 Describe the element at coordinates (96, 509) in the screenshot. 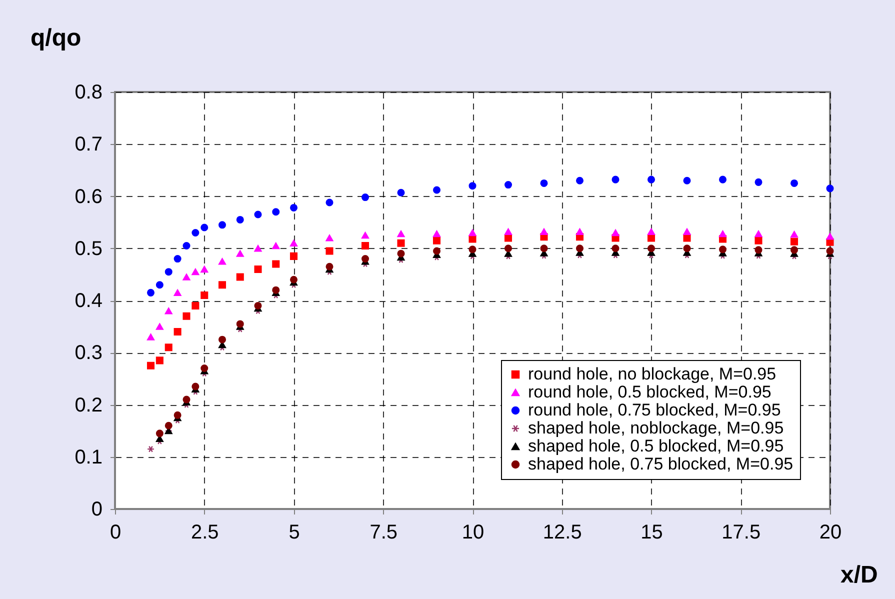

I see `y-tick-label: 0` at that location.